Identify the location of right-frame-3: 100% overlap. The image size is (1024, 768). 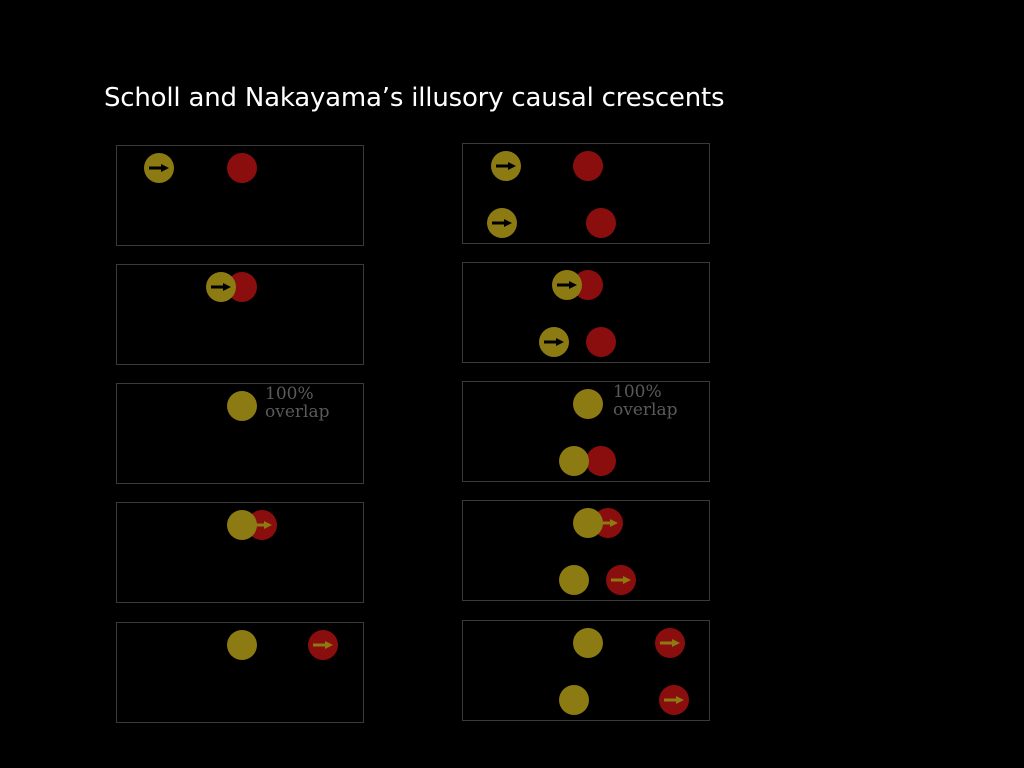
(586, 431).